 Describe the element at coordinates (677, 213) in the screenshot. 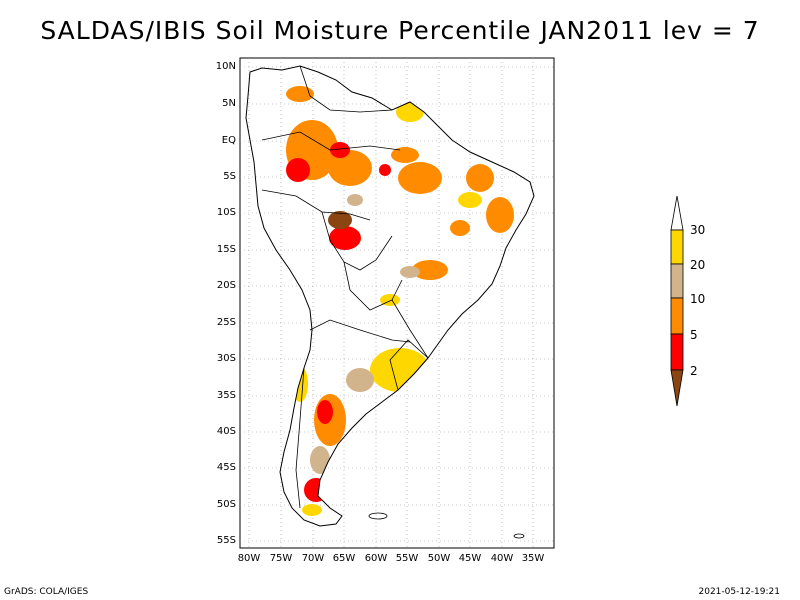

I see `colorbar-tip-top` at that location.